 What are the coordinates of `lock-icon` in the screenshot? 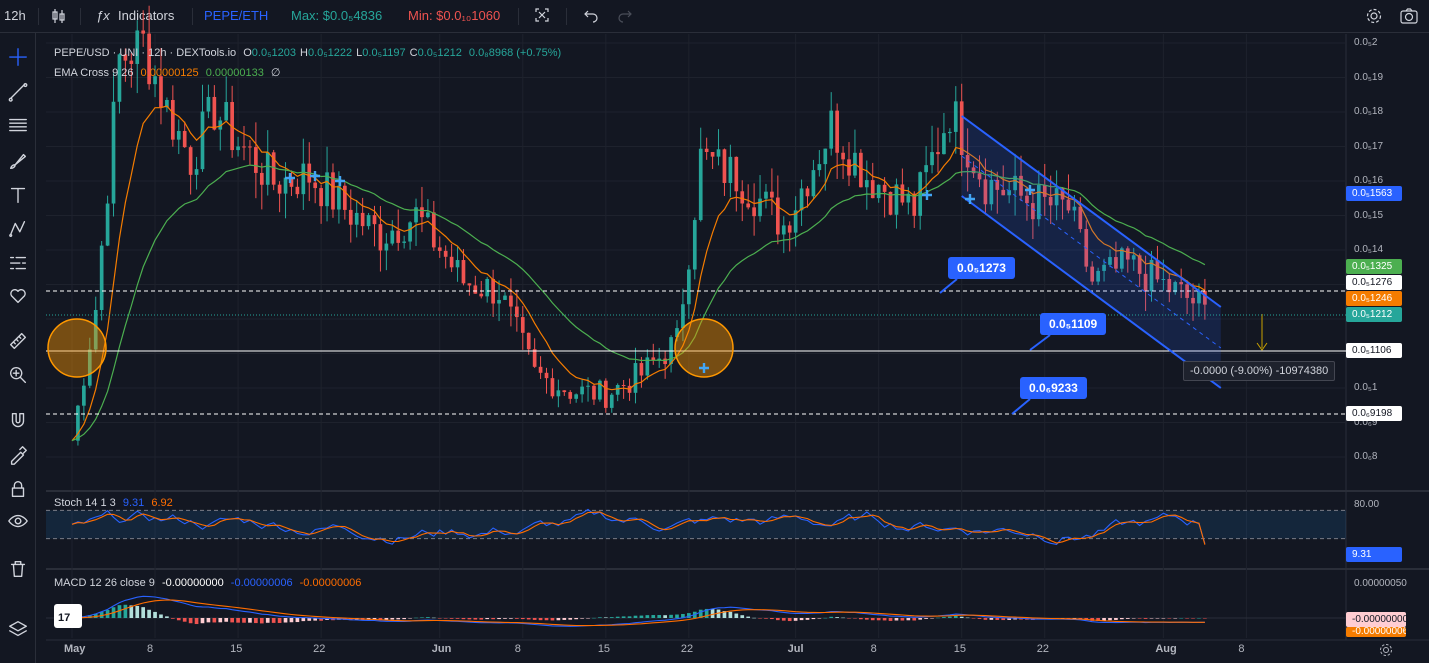 It's located at (18, 489).